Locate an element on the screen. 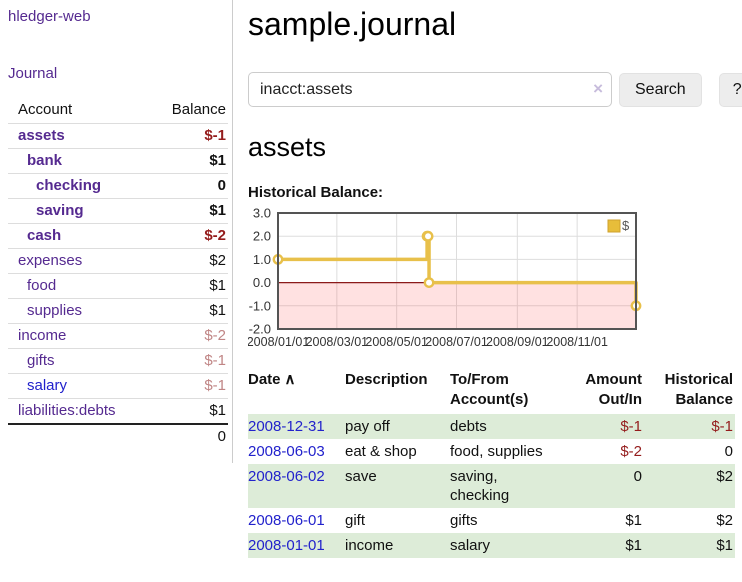 This screenshot has width=742, height=582. table-row: 2008-12-31 pay off debts $-1 $-1 is located at coordinates (491, 426).